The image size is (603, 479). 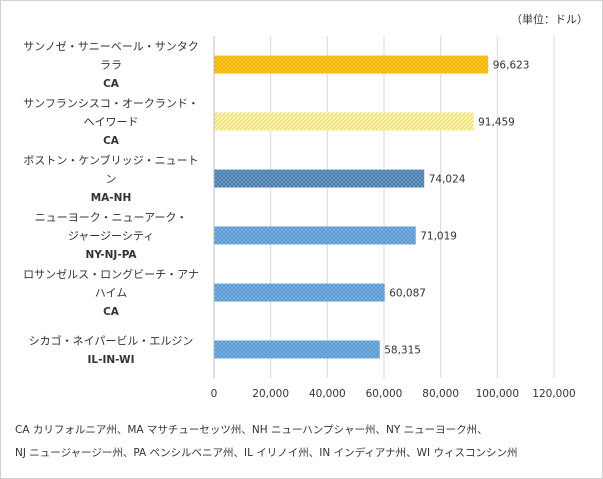 I want to click on category-label: サンフランシスコ・オークランド・, so click(x=111, y=103).